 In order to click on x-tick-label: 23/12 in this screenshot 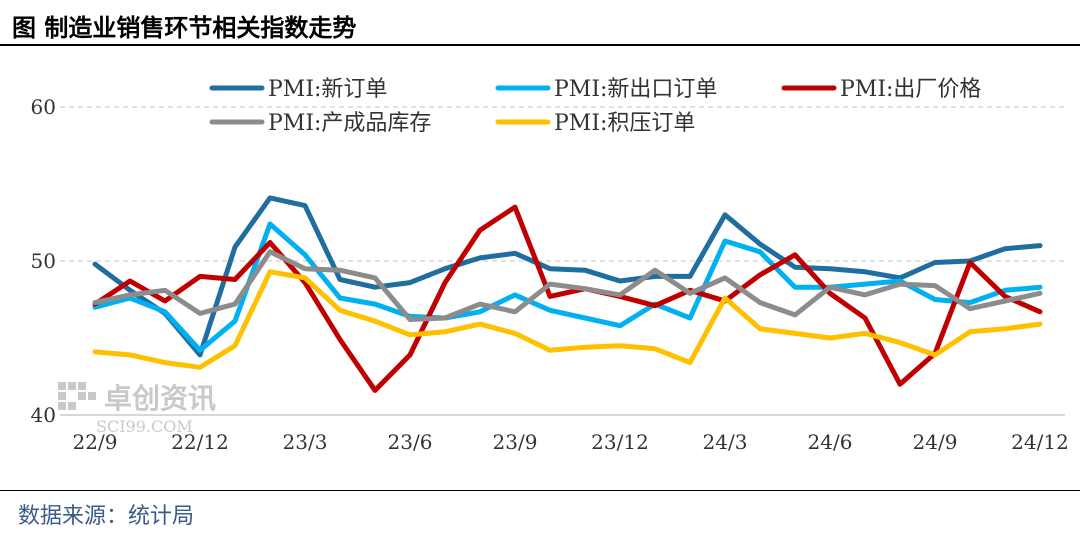, I will do `click(620, 442)`.